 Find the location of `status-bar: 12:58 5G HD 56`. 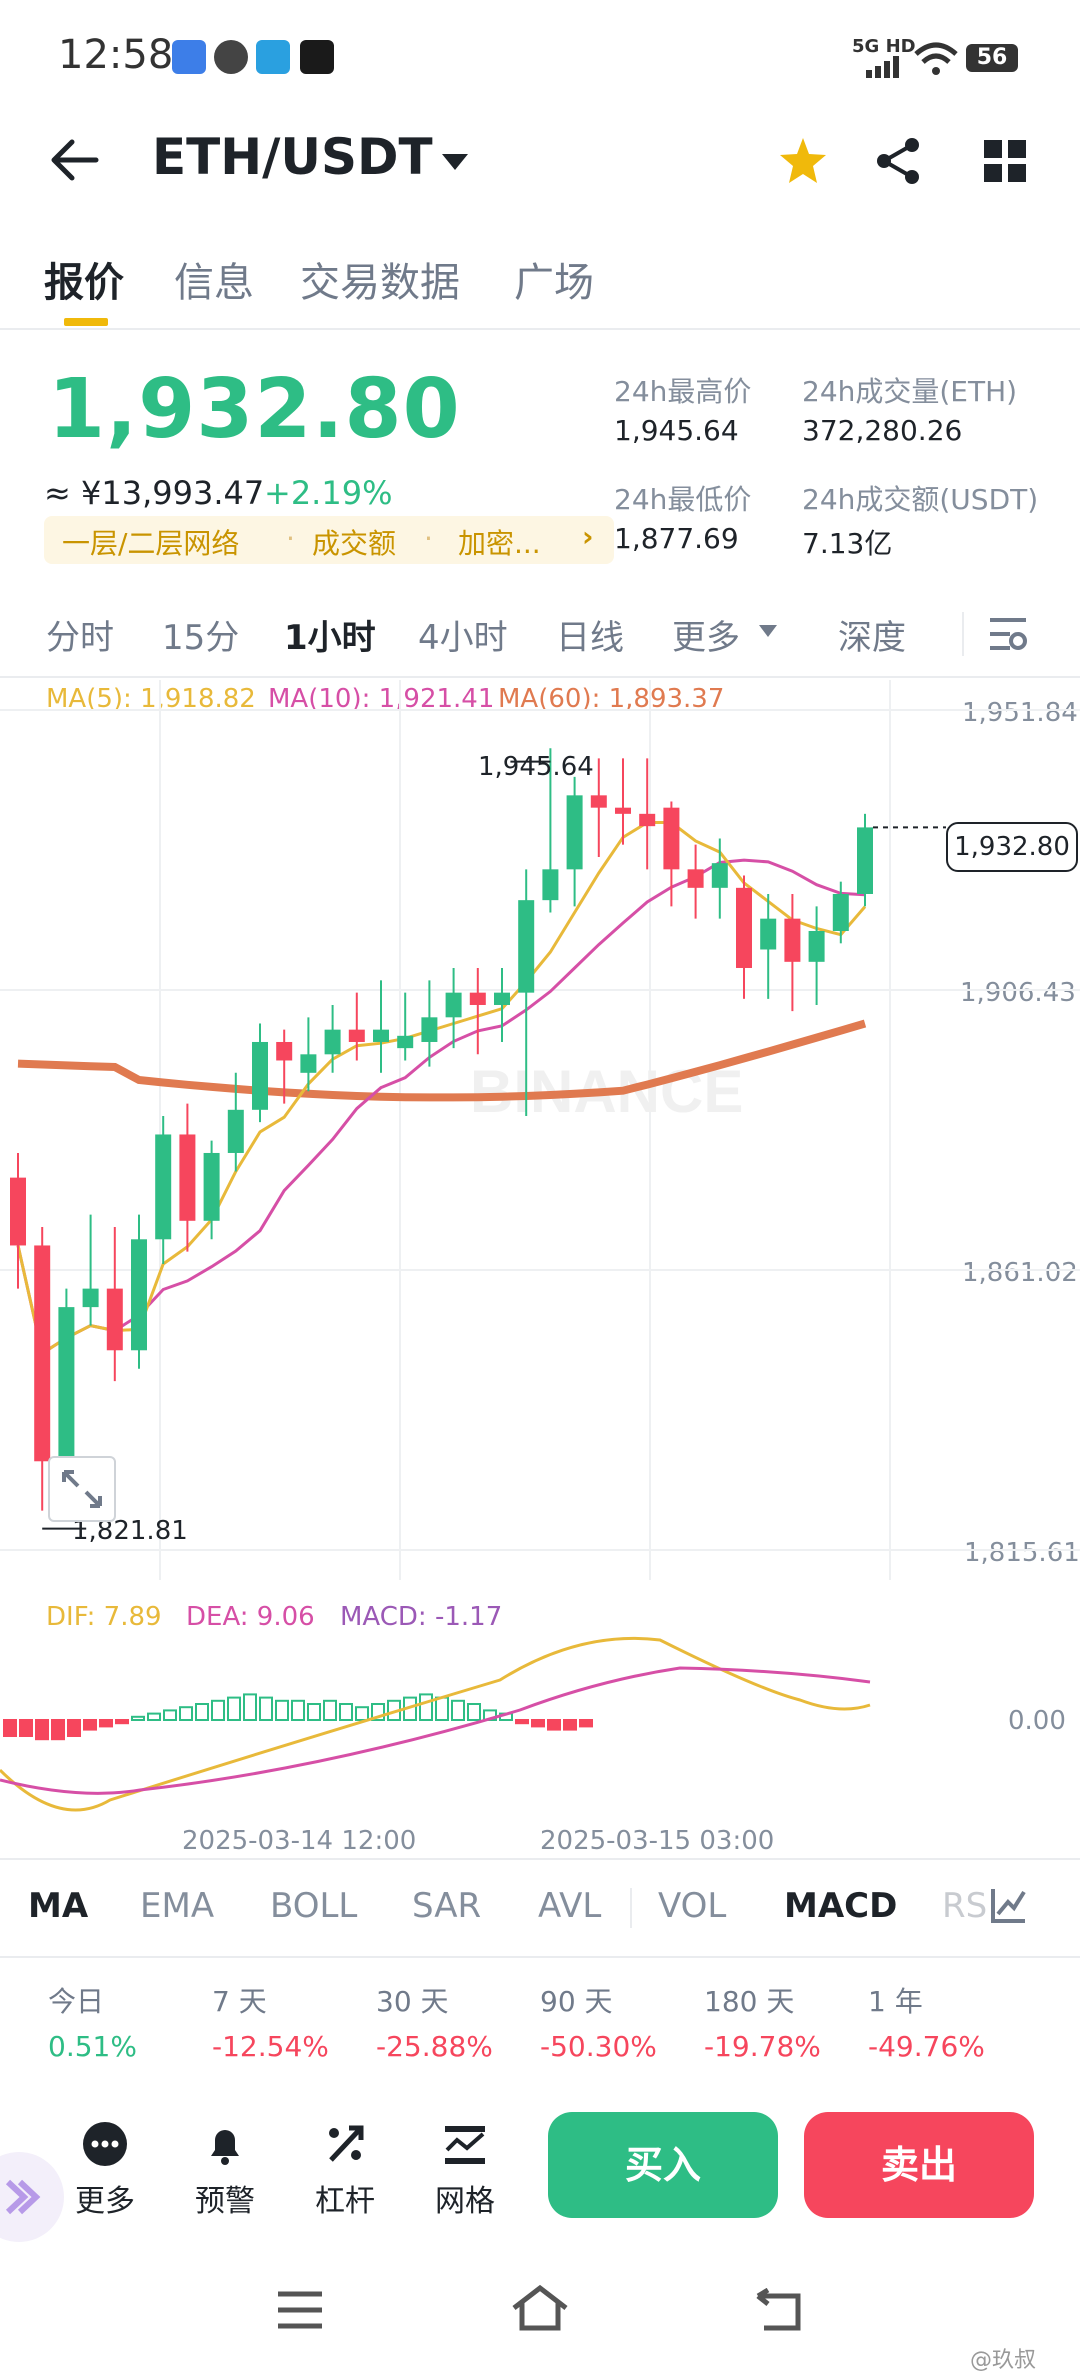

status-bar: 12:58 5G HD 56 is located at coordinates (540, 55).